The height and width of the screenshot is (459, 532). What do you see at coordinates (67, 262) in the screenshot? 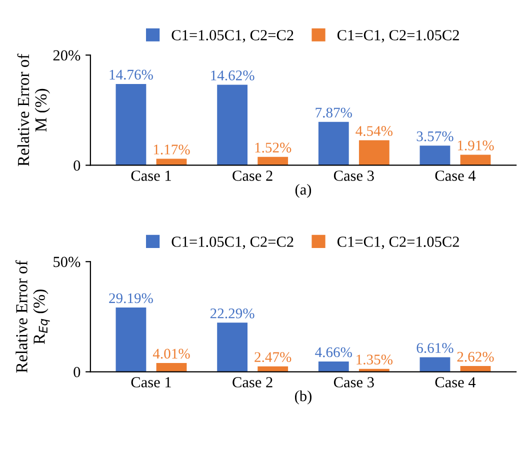
I see `y-tick-label: 50%` at bounding box center [67, 262].